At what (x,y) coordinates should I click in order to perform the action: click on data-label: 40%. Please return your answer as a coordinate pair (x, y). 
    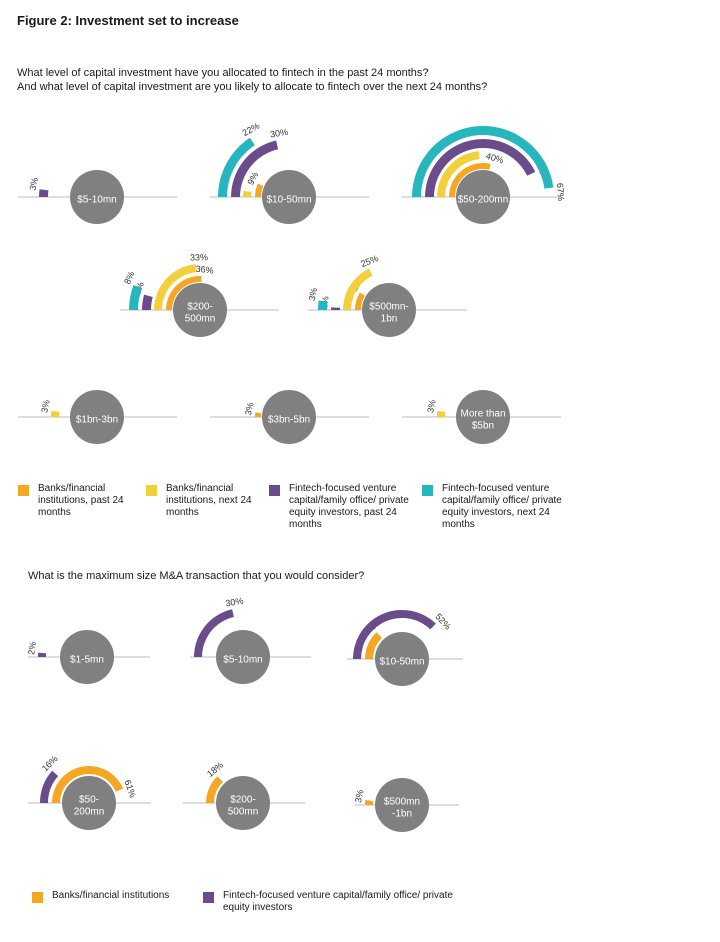
    Looking at the image, I should click on (495, 158).